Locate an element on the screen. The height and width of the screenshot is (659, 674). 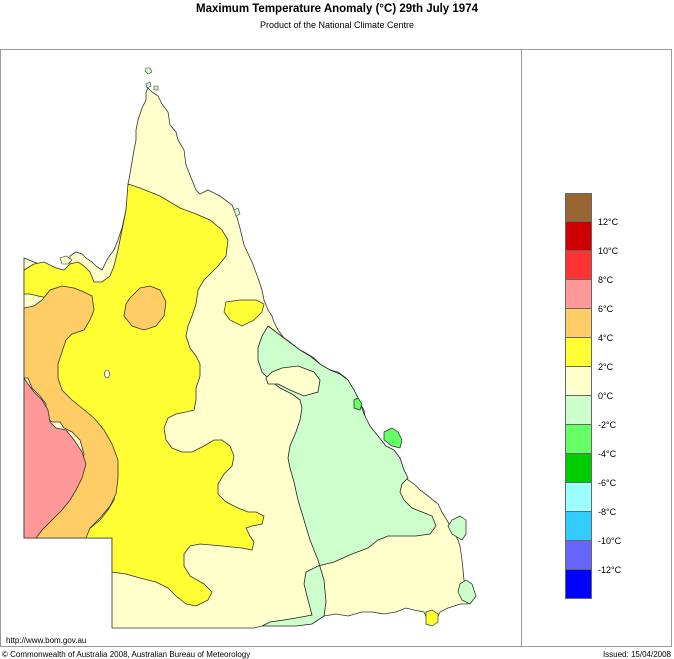
legend-block-m4-m2 is located at coordinates (578, 439).